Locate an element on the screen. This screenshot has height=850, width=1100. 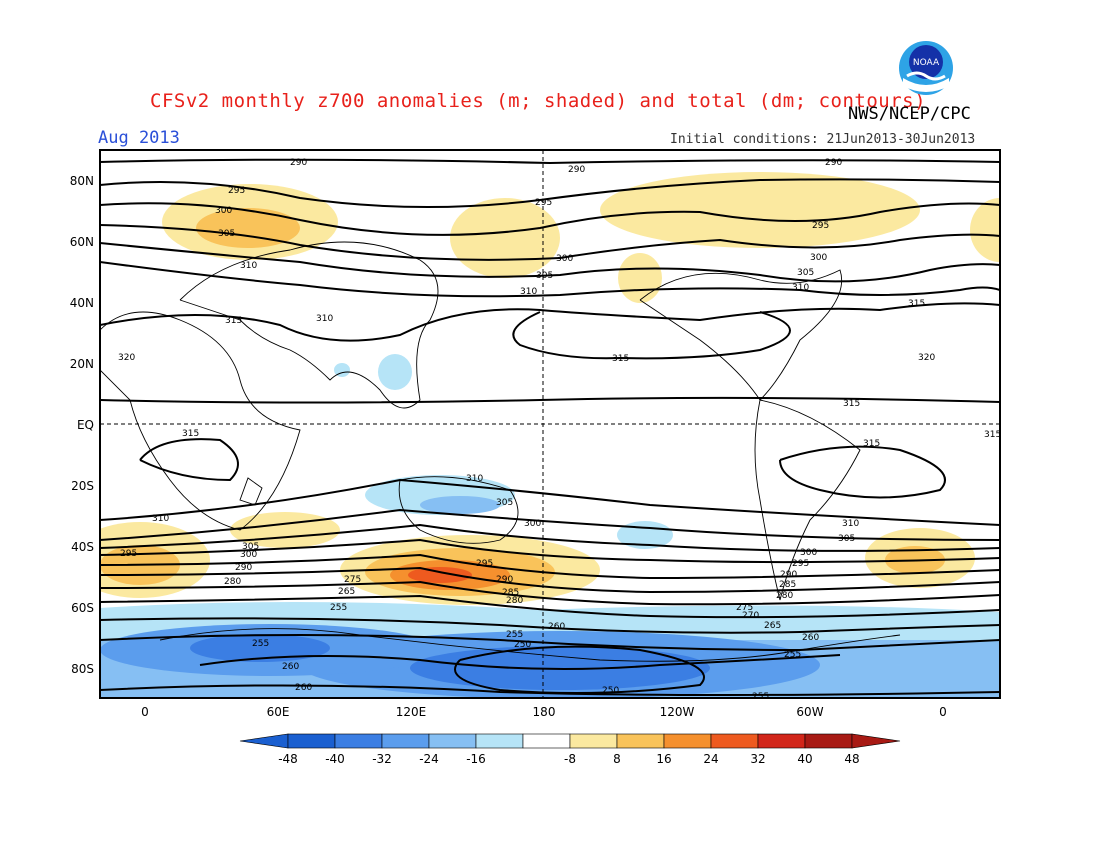
month-label: Aug 2013 is located at coordinates (139, 138).